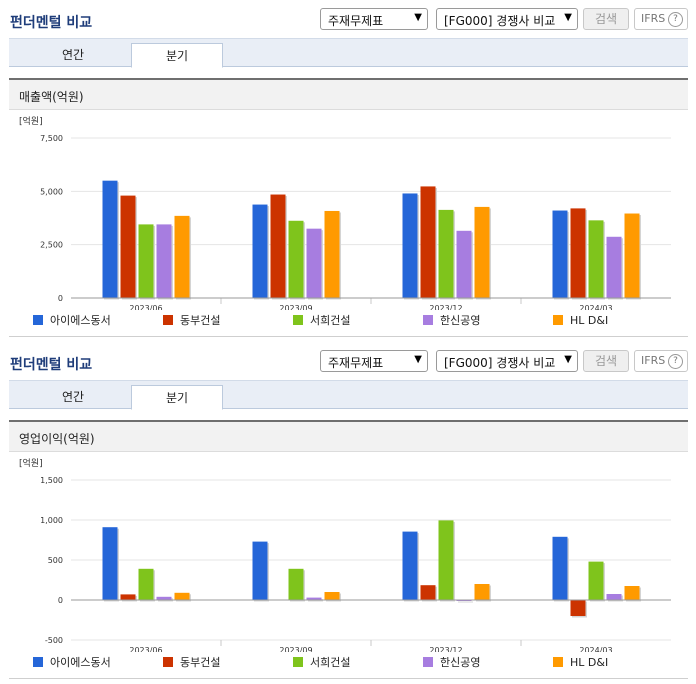  Describe the element at coordinates (51, 97) in the screenshot. I see `chart-title: 매출액(억원)` at that location.